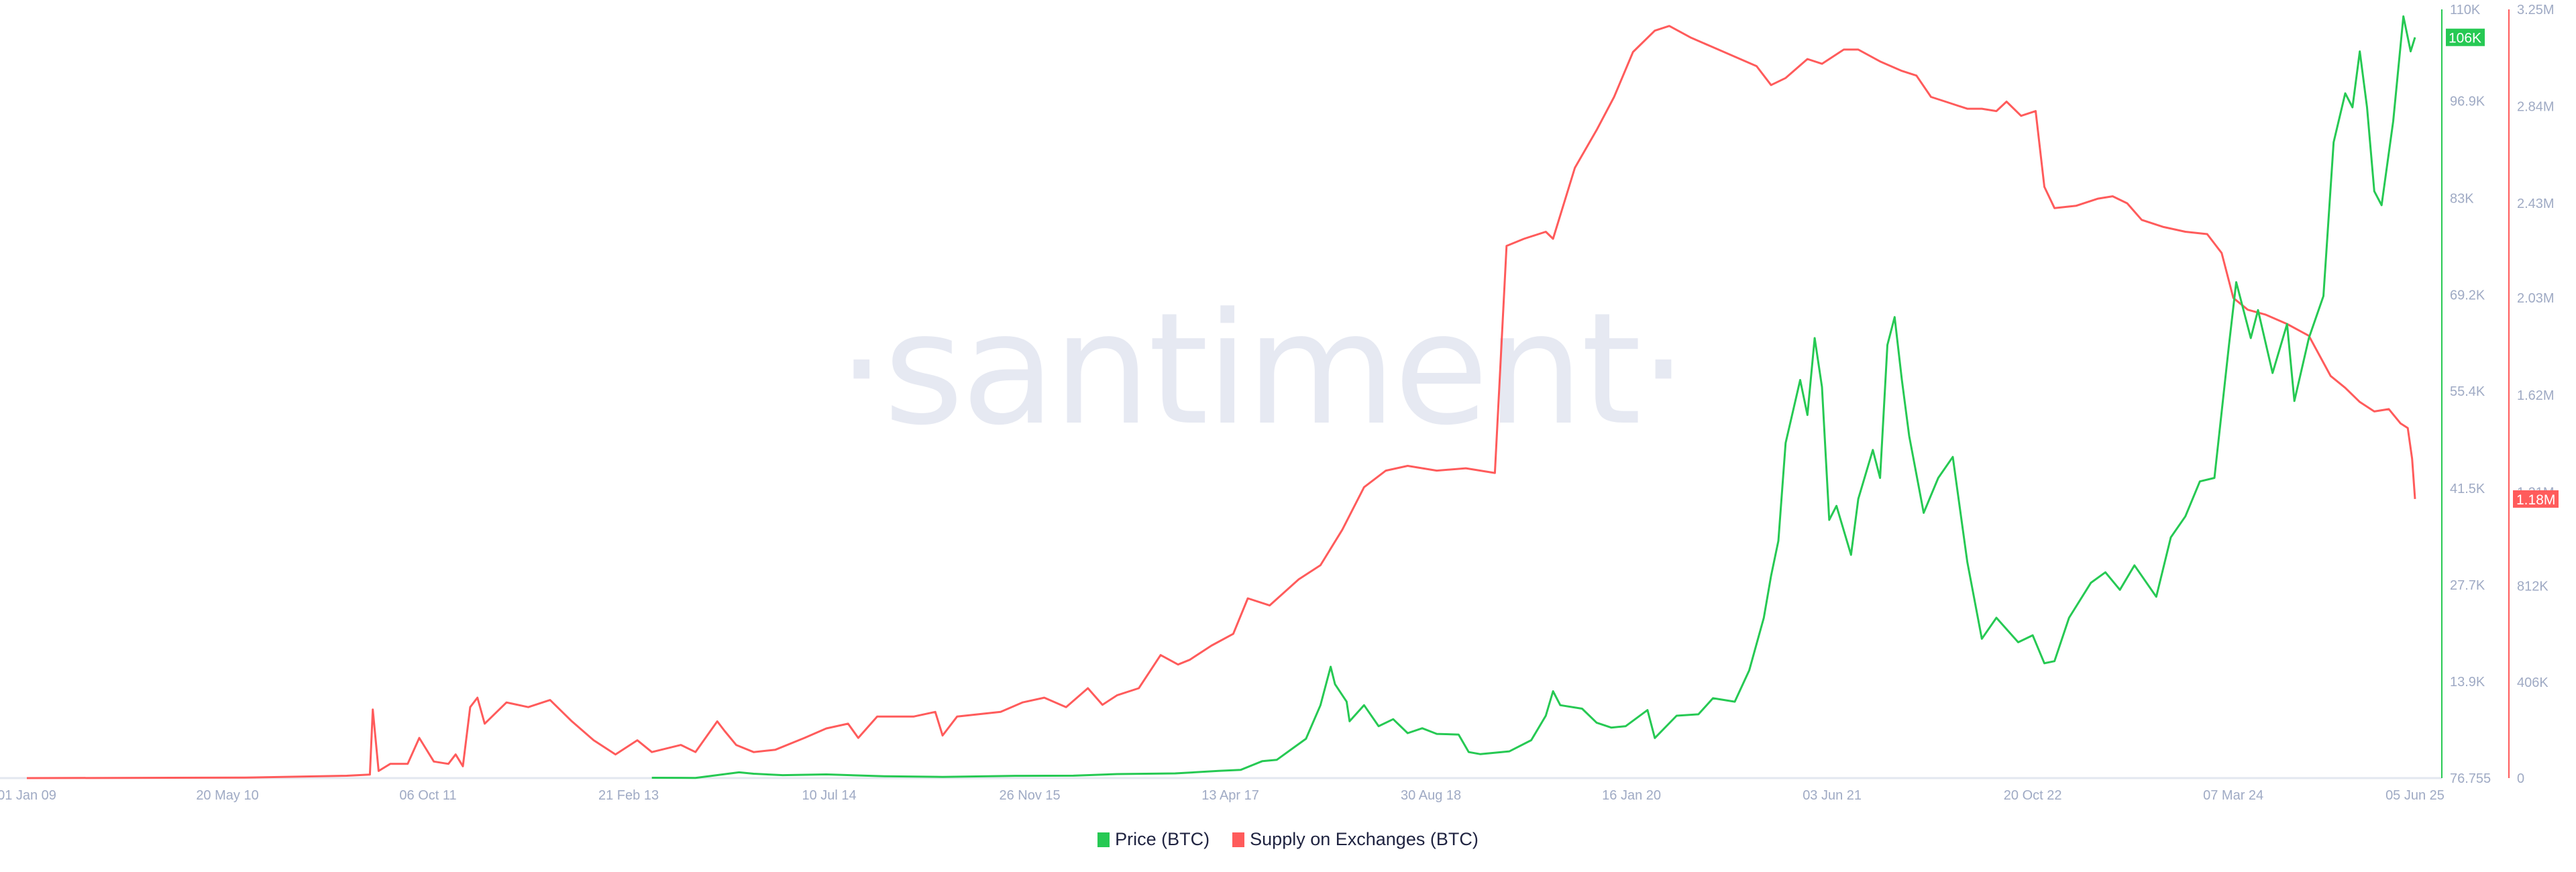  Describe the element at coordinates (2536, 107) in the screenshot. I see `y-tick-label: 2.84M` at that location.